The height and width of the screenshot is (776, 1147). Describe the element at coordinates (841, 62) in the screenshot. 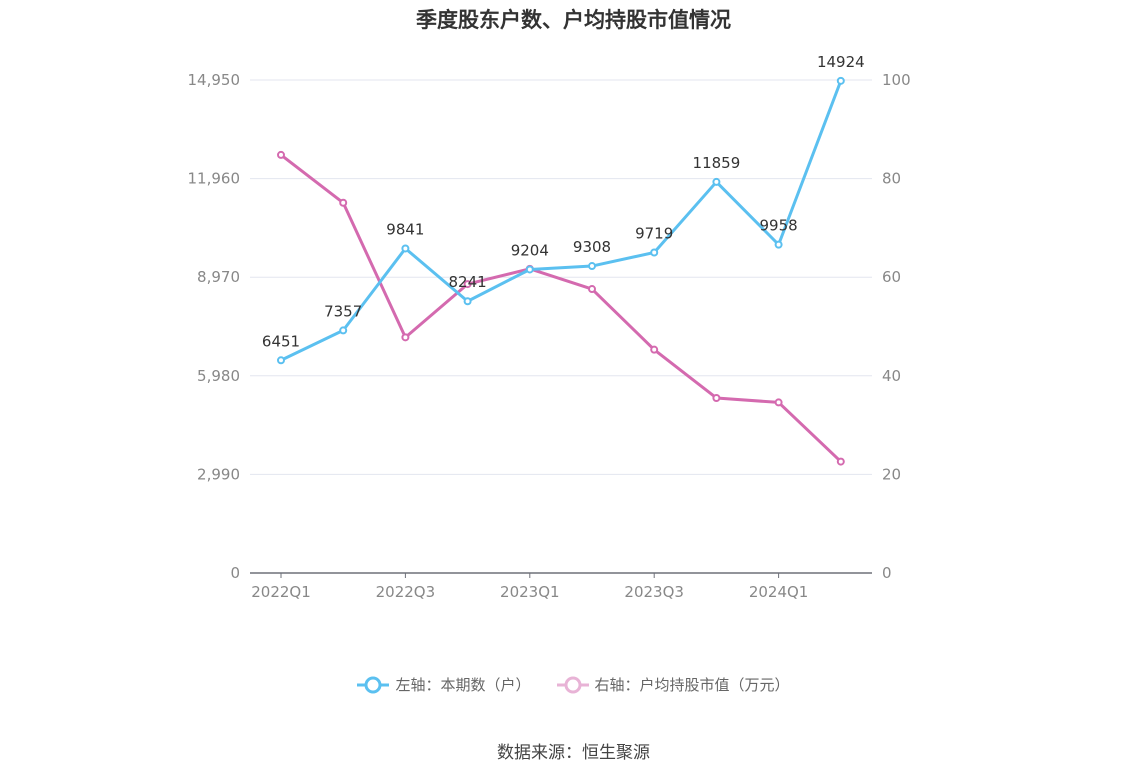

I see `data-label: 14924` at that location.